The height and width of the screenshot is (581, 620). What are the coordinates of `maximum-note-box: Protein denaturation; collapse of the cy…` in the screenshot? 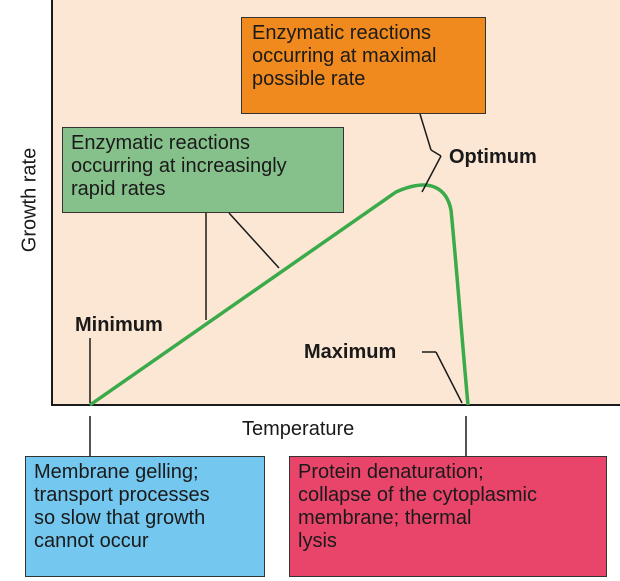 It's located at (448, 516).